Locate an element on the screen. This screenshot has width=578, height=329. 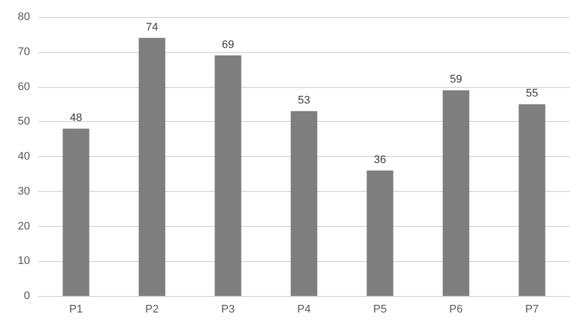
data-label: 59 is located at coordinates (456, 80).